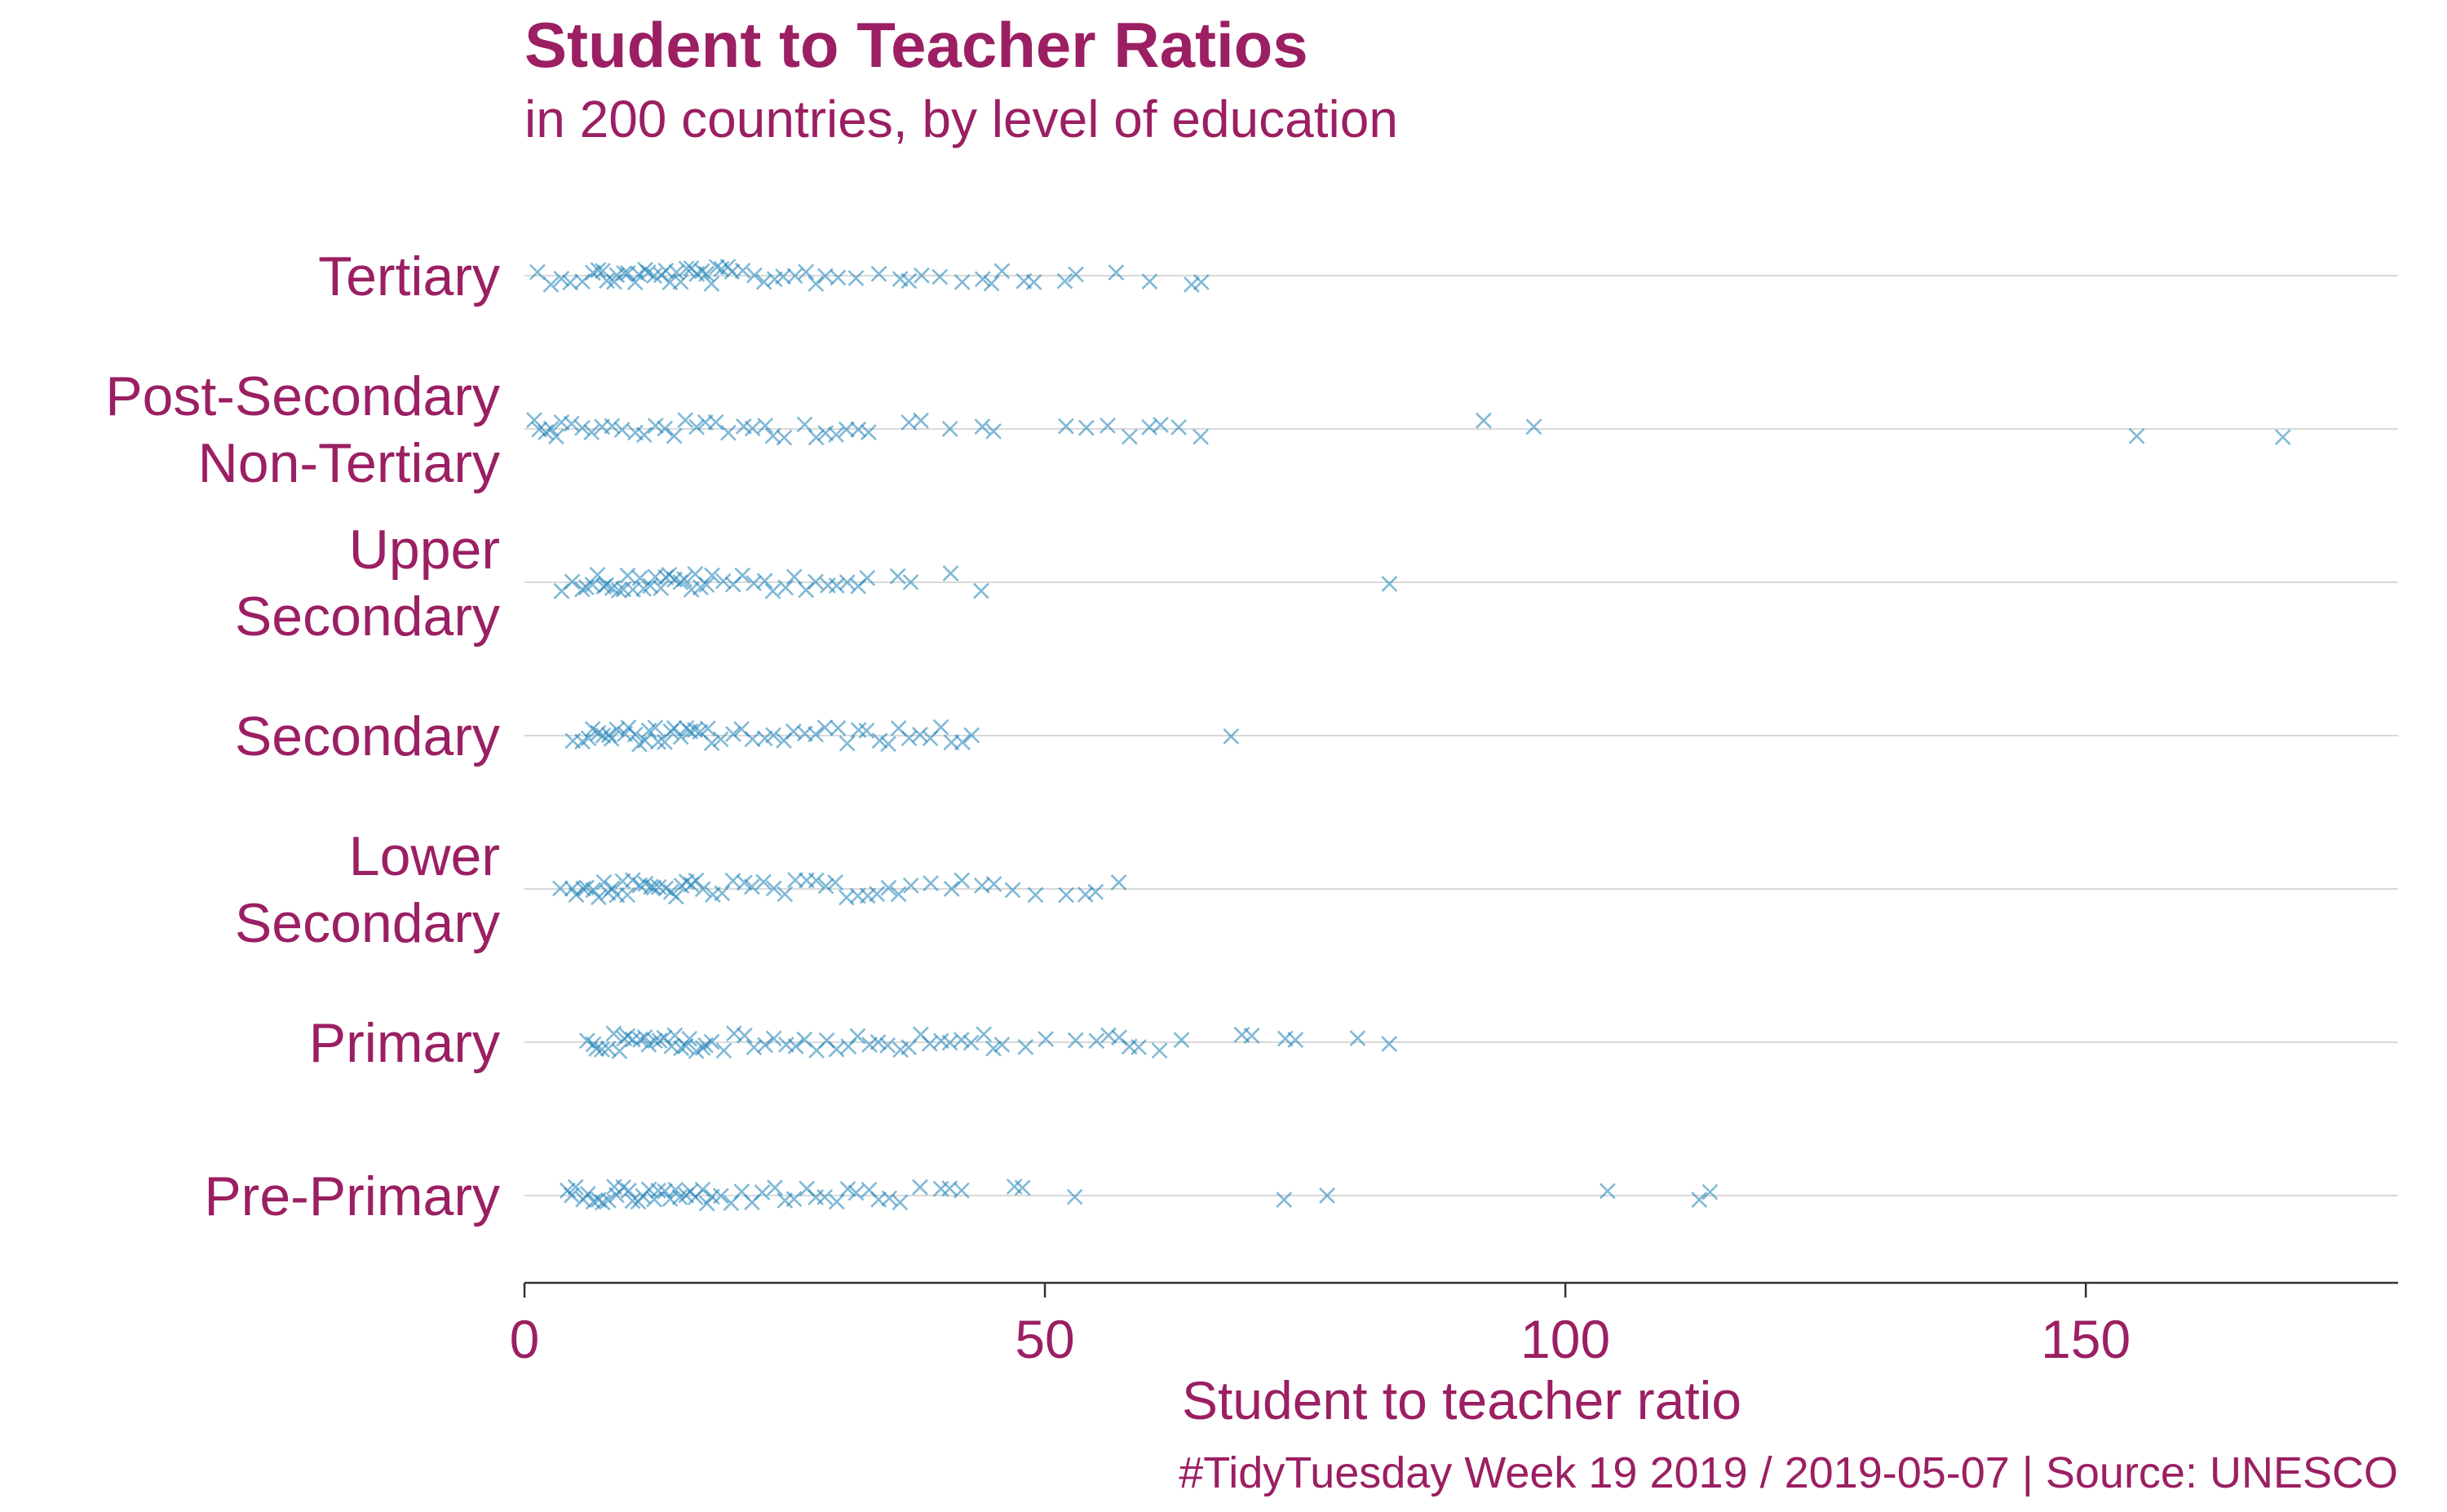 Image resolution: width=2447 pixels, height=1512 pixels. Describe the element at coordinates (1565, 1339) in the screenshot. I see `x-tick-label-100: 100` at that location.